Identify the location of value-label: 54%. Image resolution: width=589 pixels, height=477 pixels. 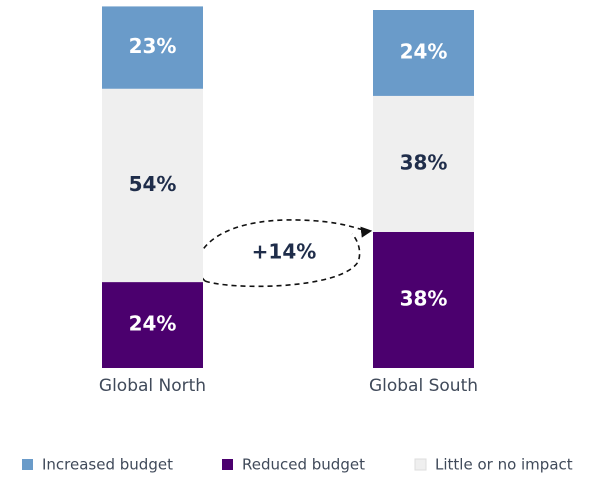
(153, 184).